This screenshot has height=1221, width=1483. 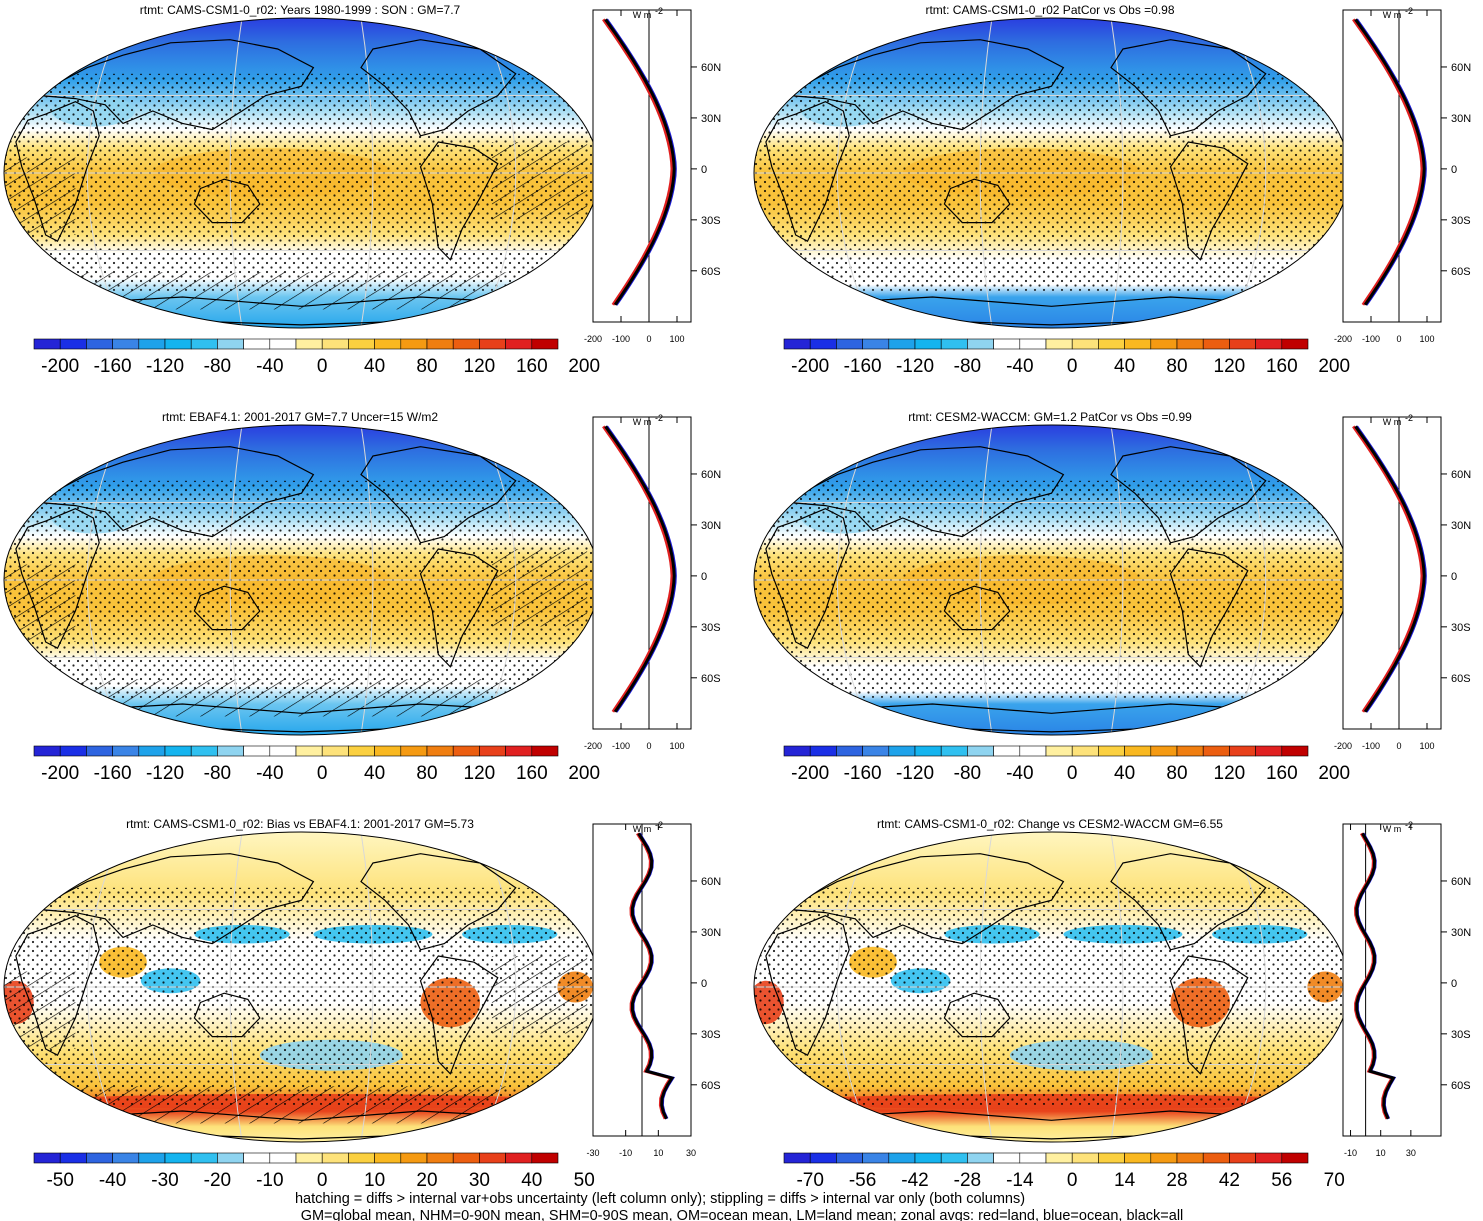 I want to click on colorbar-label: 70, so click(x=1334, y=1180).